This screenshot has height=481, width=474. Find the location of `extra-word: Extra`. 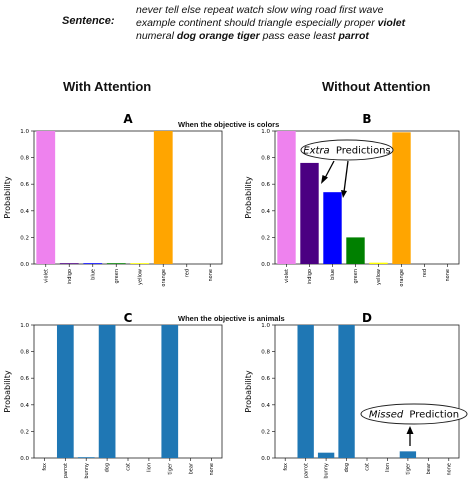

extra-word: Extra is located at coordinates (316, 151).